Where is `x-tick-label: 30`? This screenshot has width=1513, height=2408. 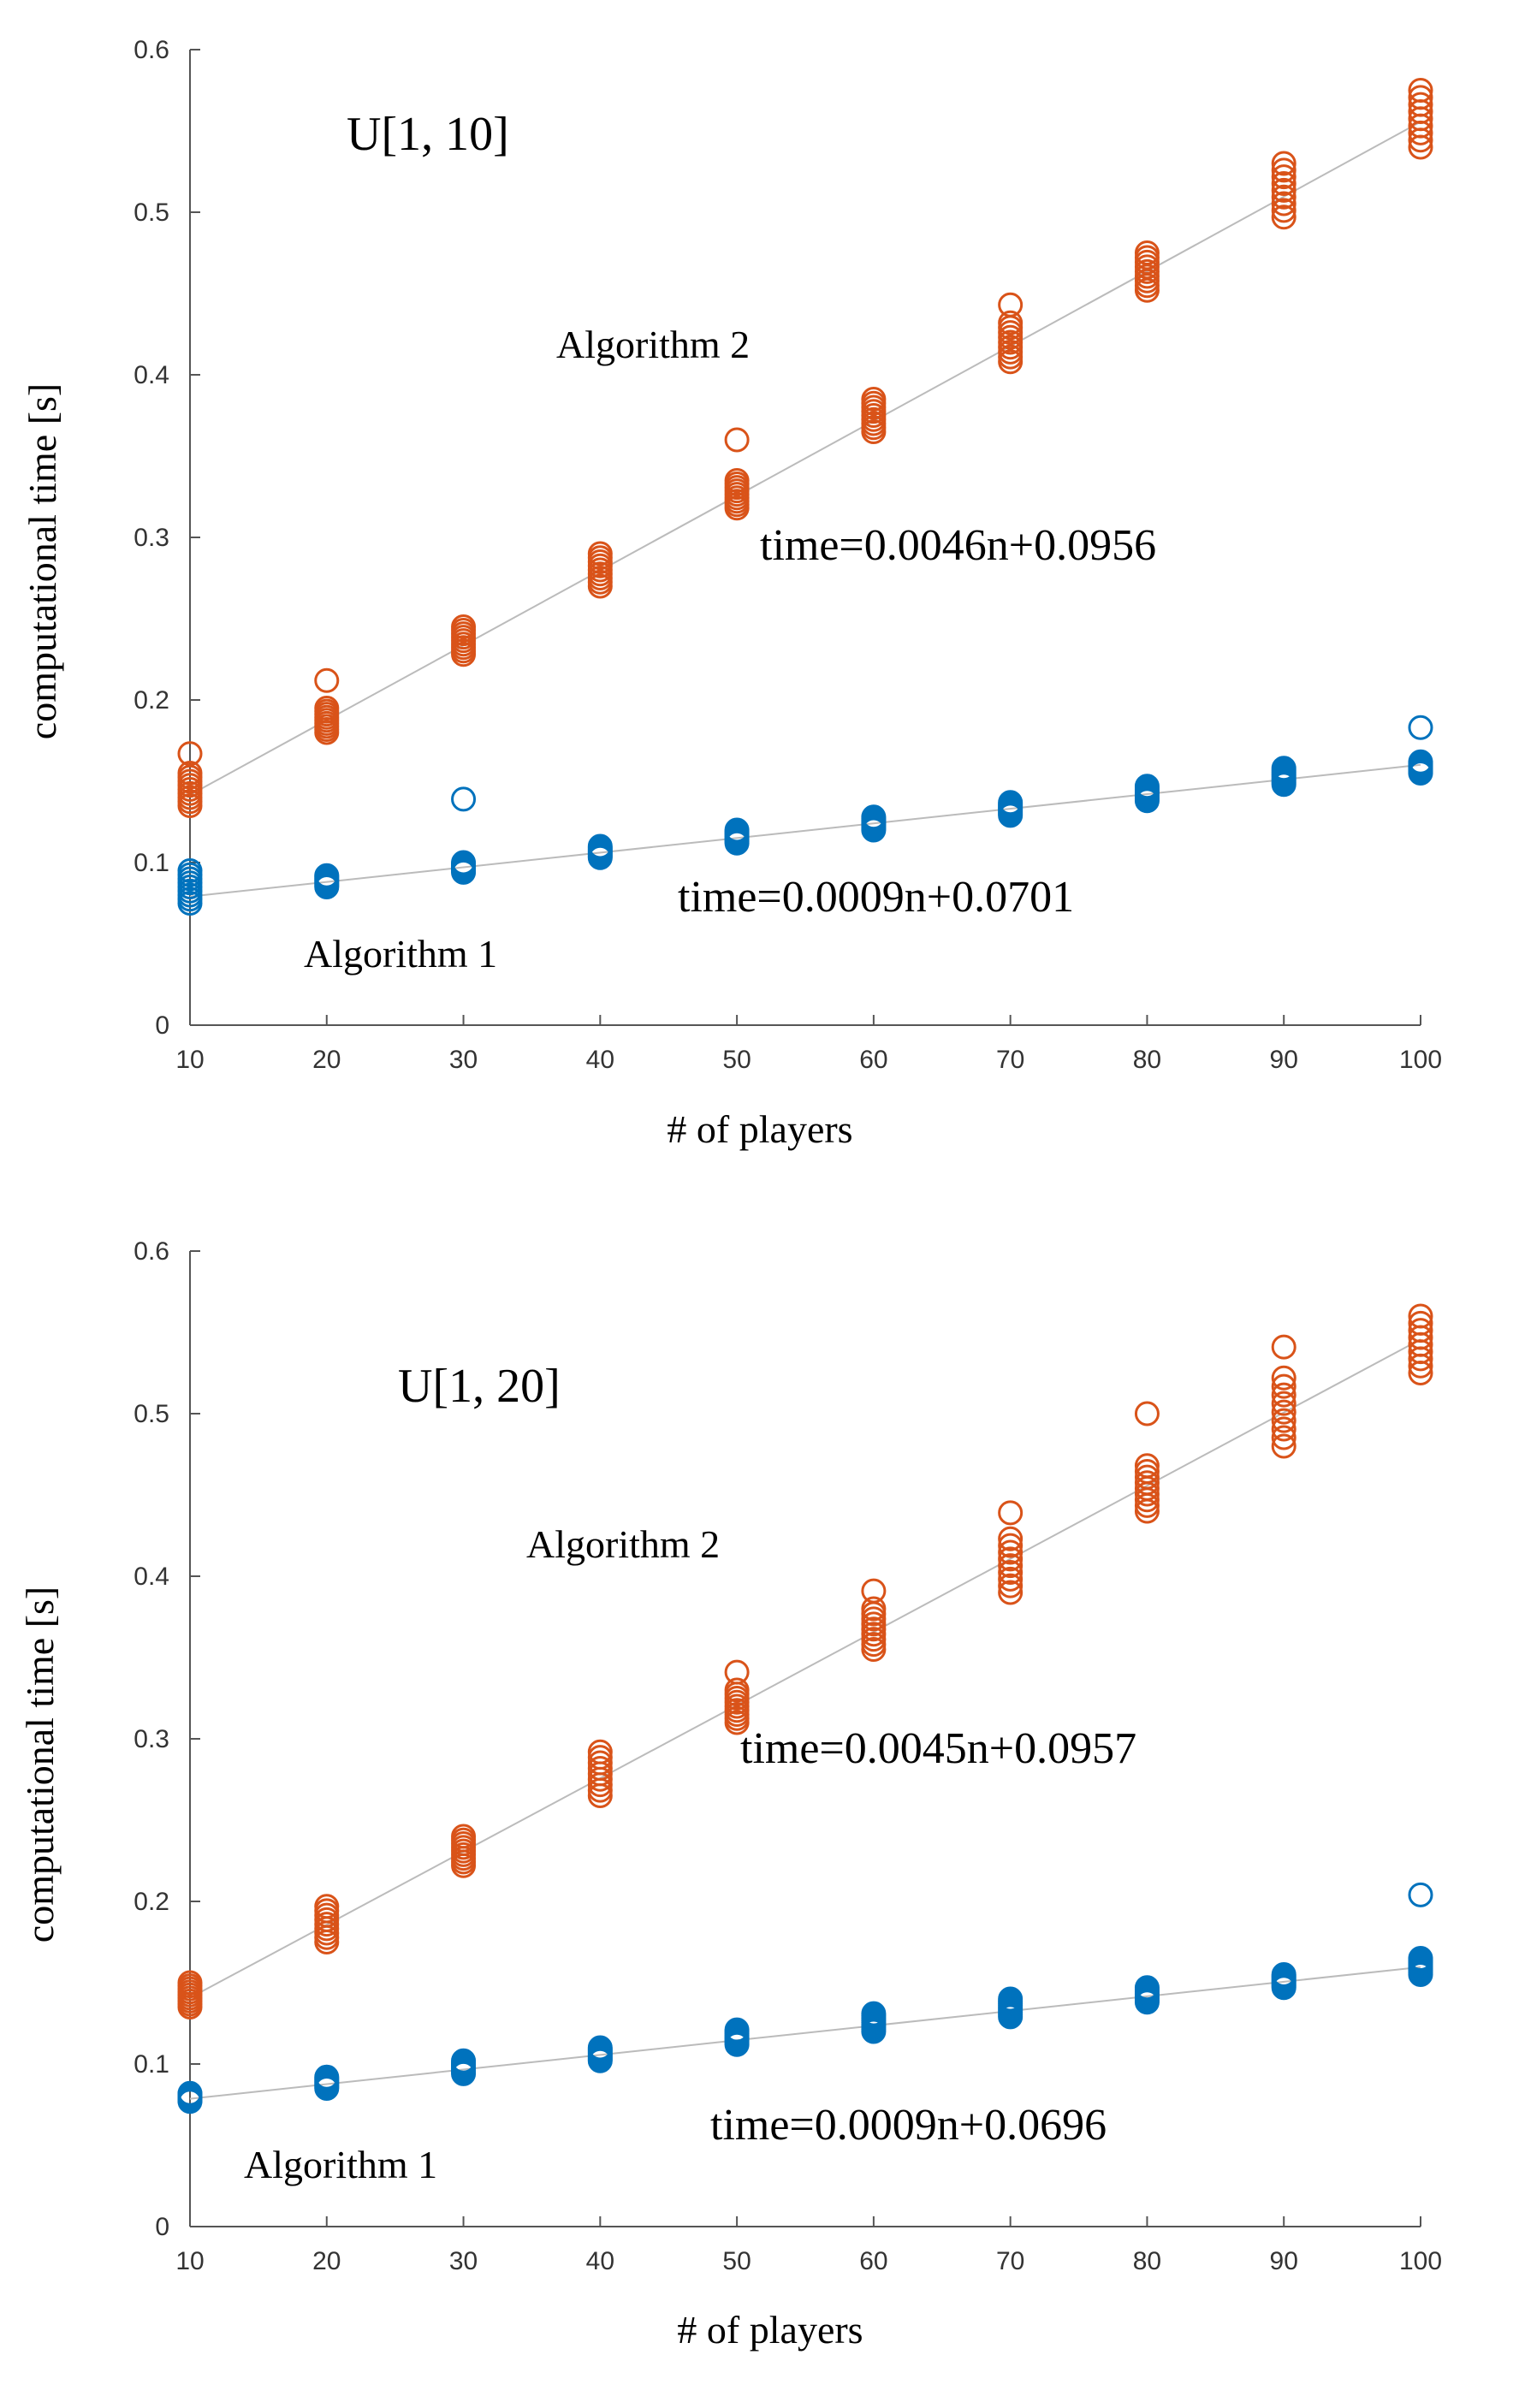 x-tick-label: 30 is located at coordinates (463, 1060).